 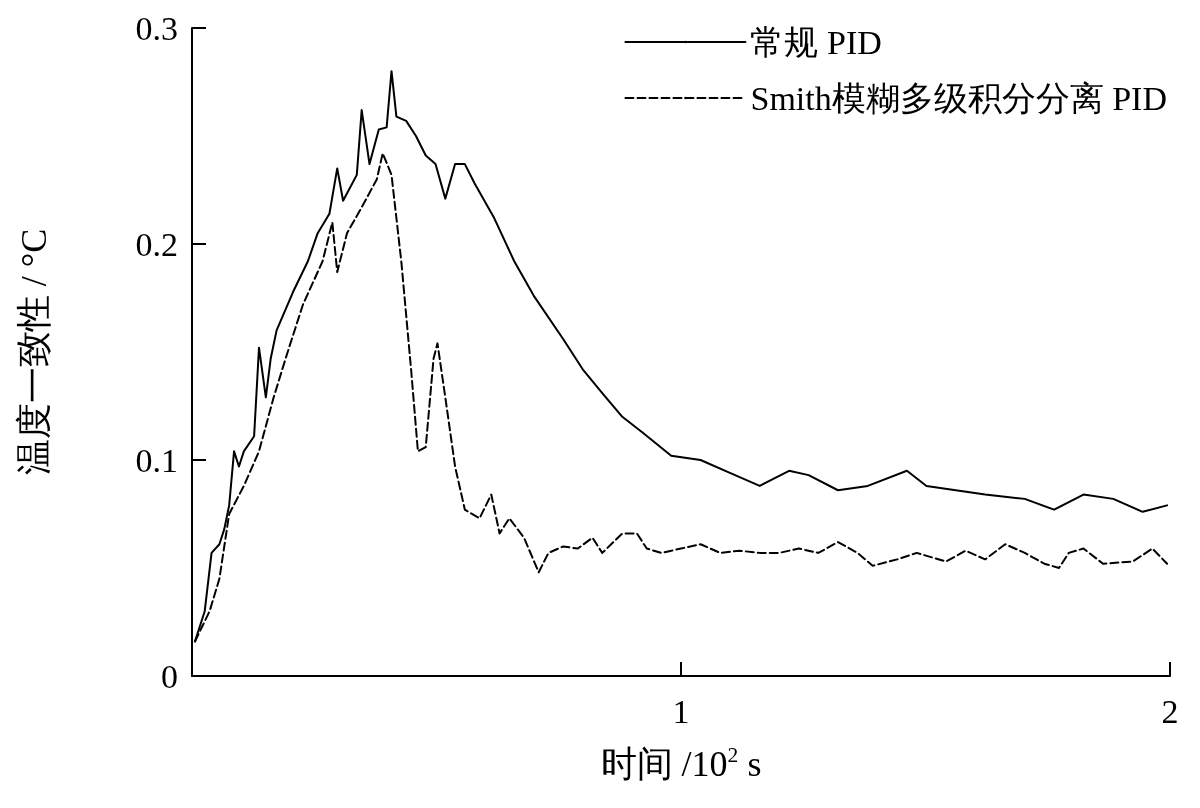 I want to click on x-tick-label: 2, so click(x=1170, y=711).